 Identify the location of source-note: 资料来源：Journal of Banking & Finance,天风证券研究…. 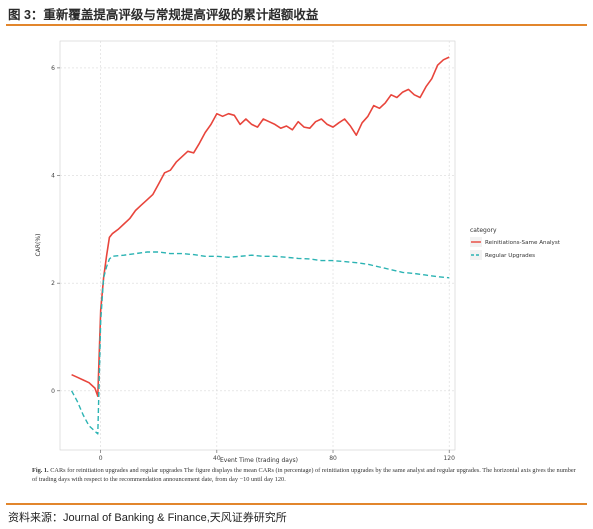
(147, 518).